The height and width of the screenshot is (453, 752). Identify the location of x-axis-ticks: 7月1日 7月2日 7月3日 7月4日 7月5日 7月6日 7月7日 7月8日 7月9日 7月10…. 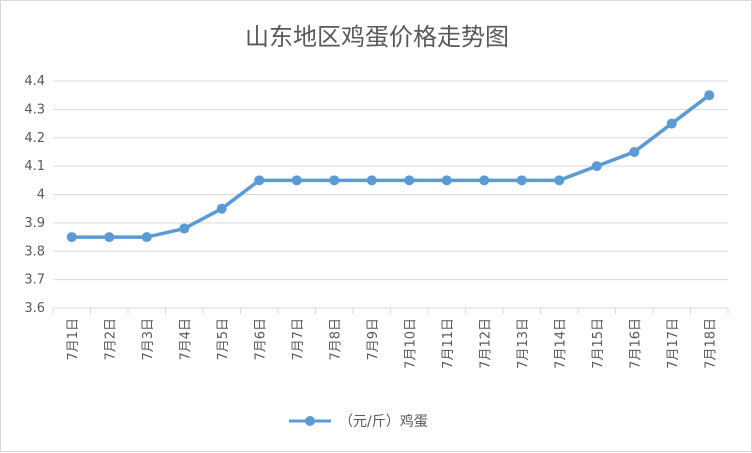
(392, 343).